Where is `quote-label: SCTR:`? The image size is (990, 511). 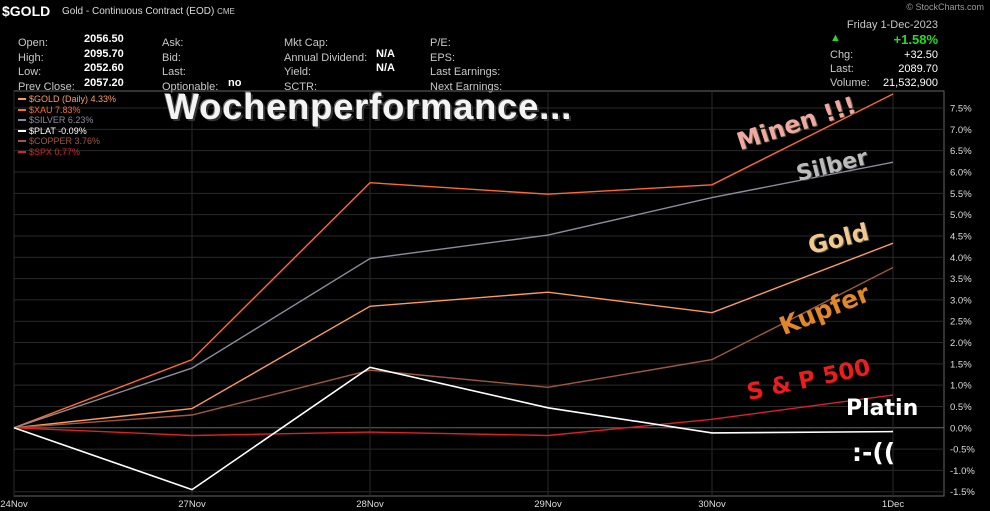 quote-label: SCTR: is located at coordinates (300, 86).